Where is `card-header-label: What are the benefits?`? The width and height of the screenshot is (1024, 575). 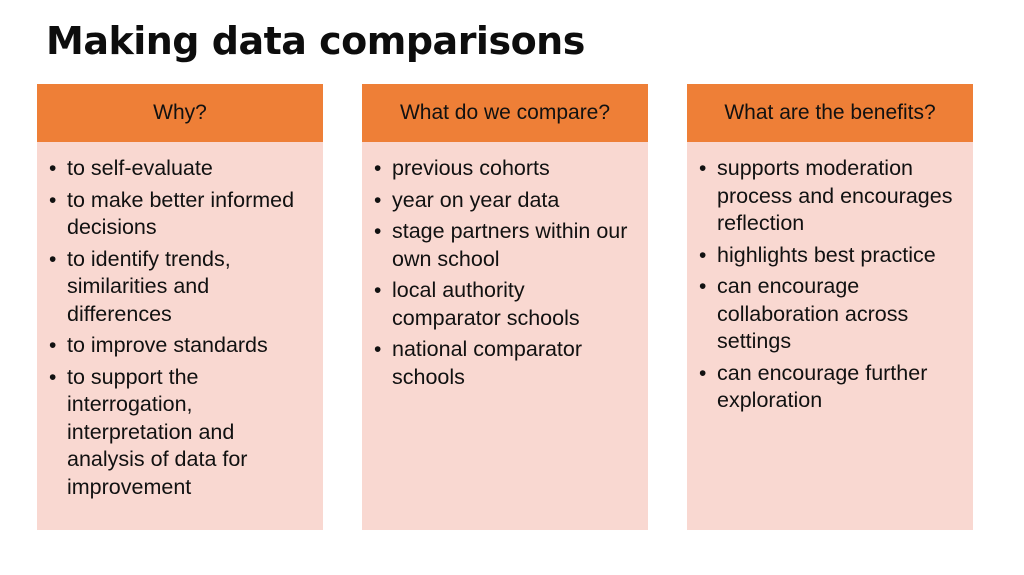
card-header-label: What are the benefits? is located at coordinates (830, 112).